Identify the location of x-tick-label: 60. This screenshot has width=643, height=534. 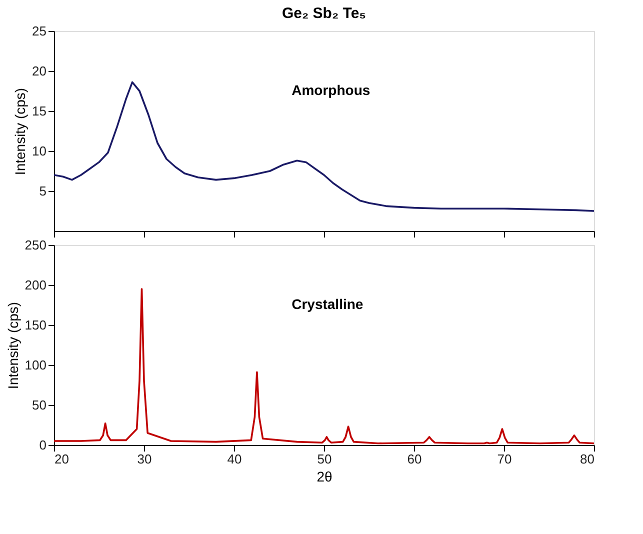
(414, 459).